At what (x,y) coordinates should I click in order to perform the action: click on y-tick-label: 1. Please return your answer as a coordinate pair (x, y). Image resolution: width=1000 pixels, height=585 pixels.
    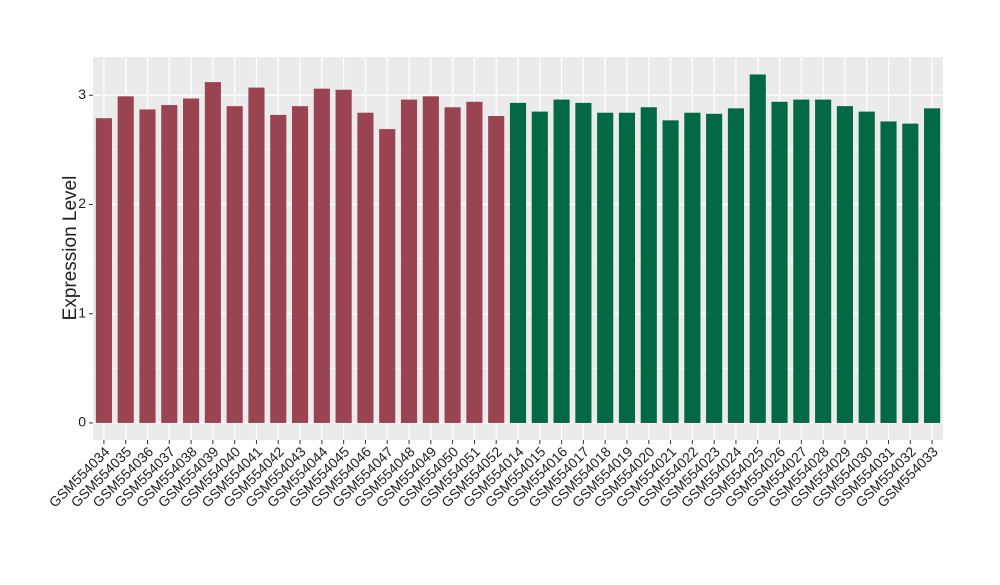
    Looking at the image, I should click on (82, 312).